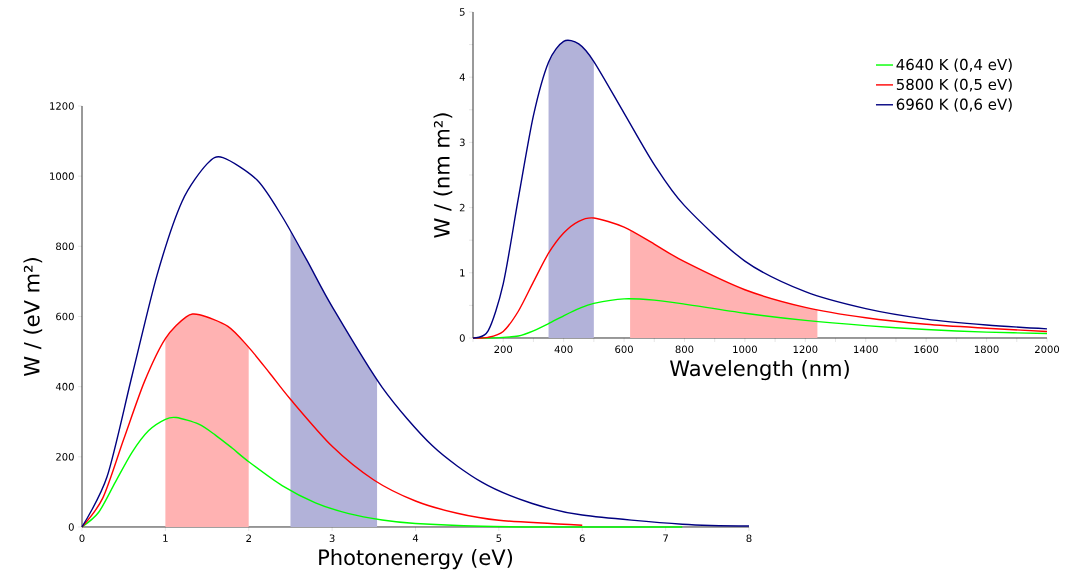 Image resolution: width=1066 pixels, height=583 pixels. I want to click on x-tick-label: 6, so click(582, 538).